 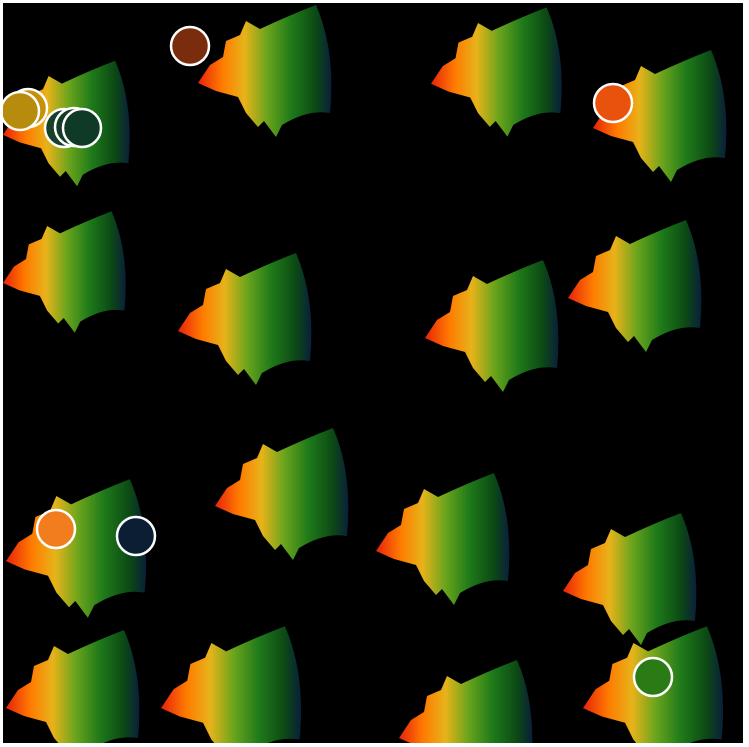 I want to click on marker-orange-red, so click(x=613, y=103).